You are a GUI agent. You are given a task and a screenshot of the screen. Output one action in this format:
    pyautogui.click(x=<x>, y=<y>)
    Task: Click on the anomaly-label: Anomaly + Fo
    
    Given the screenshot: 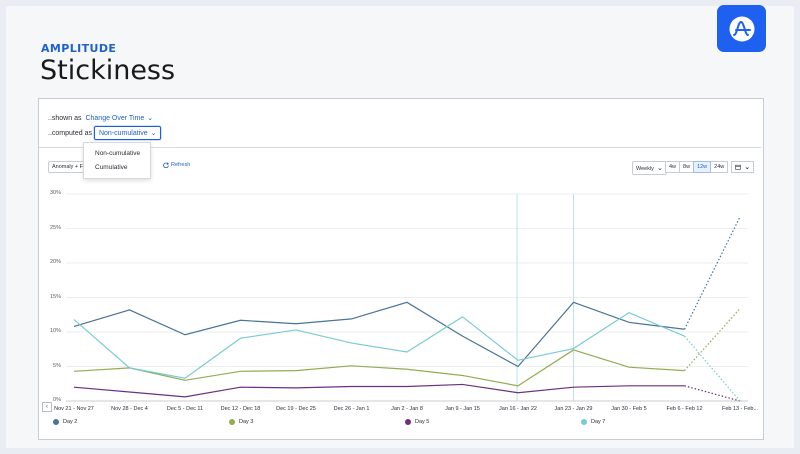 What is the action you would take?
    pyautogui.click(x=69, y=167)
    